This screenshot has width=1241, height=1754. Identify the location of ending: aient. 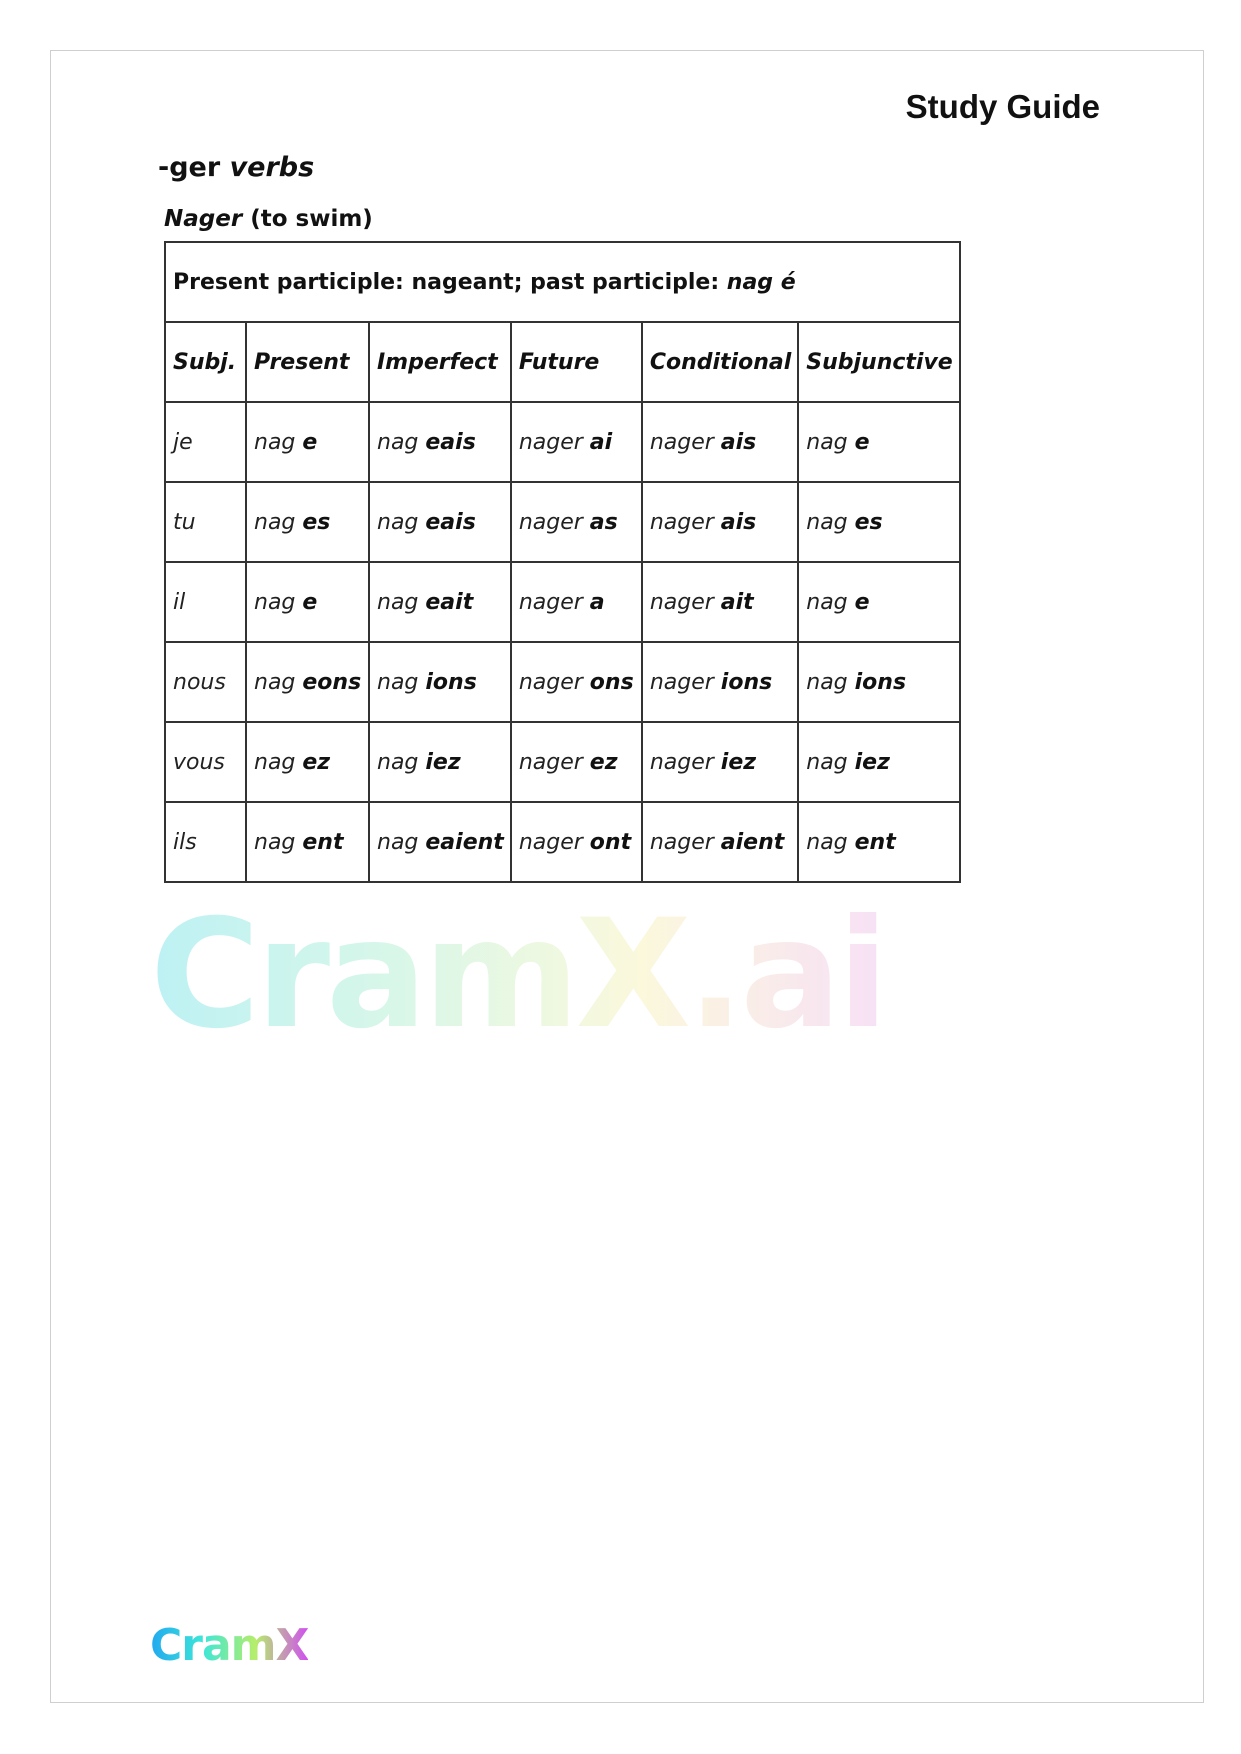
(752, 842).